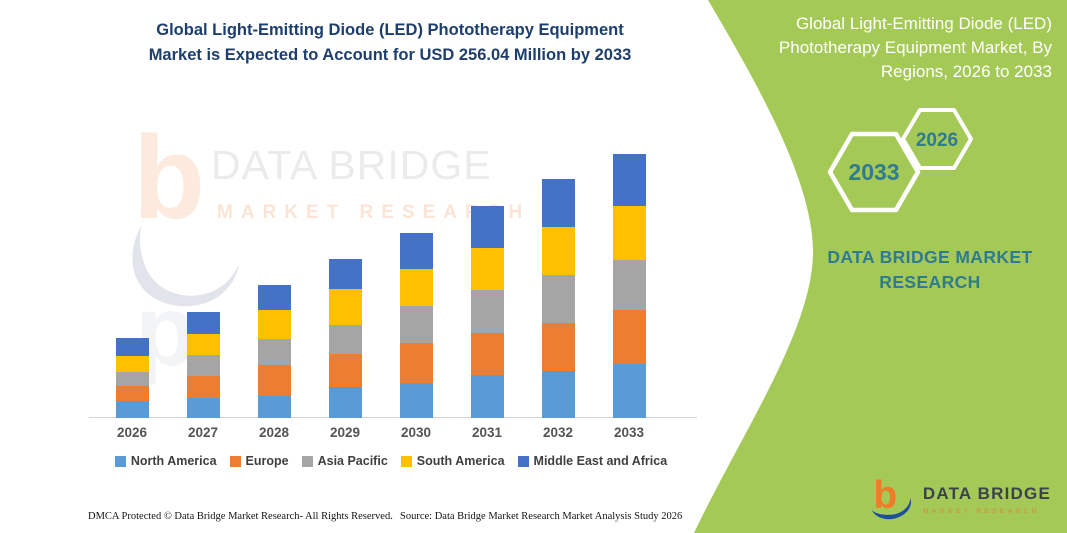 The height and width of the screenshot is (533, 1067). I want to click on x-axis-label-2033: 2033, so click(629, 432).